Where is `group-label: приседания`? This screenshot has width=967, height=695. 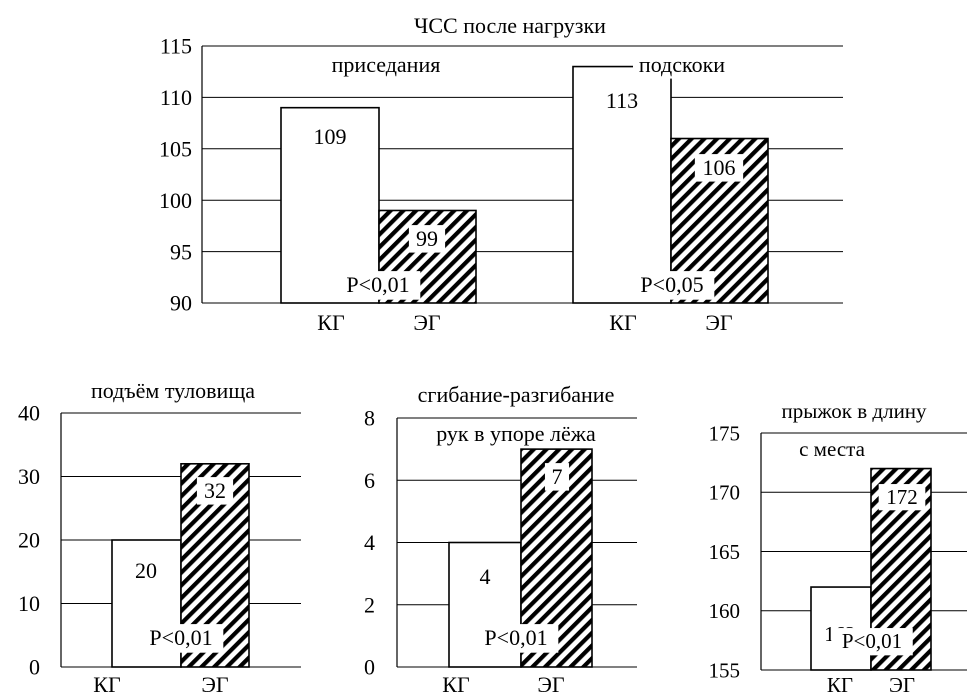 group-label: приседания is located at coordinates (386, 64).